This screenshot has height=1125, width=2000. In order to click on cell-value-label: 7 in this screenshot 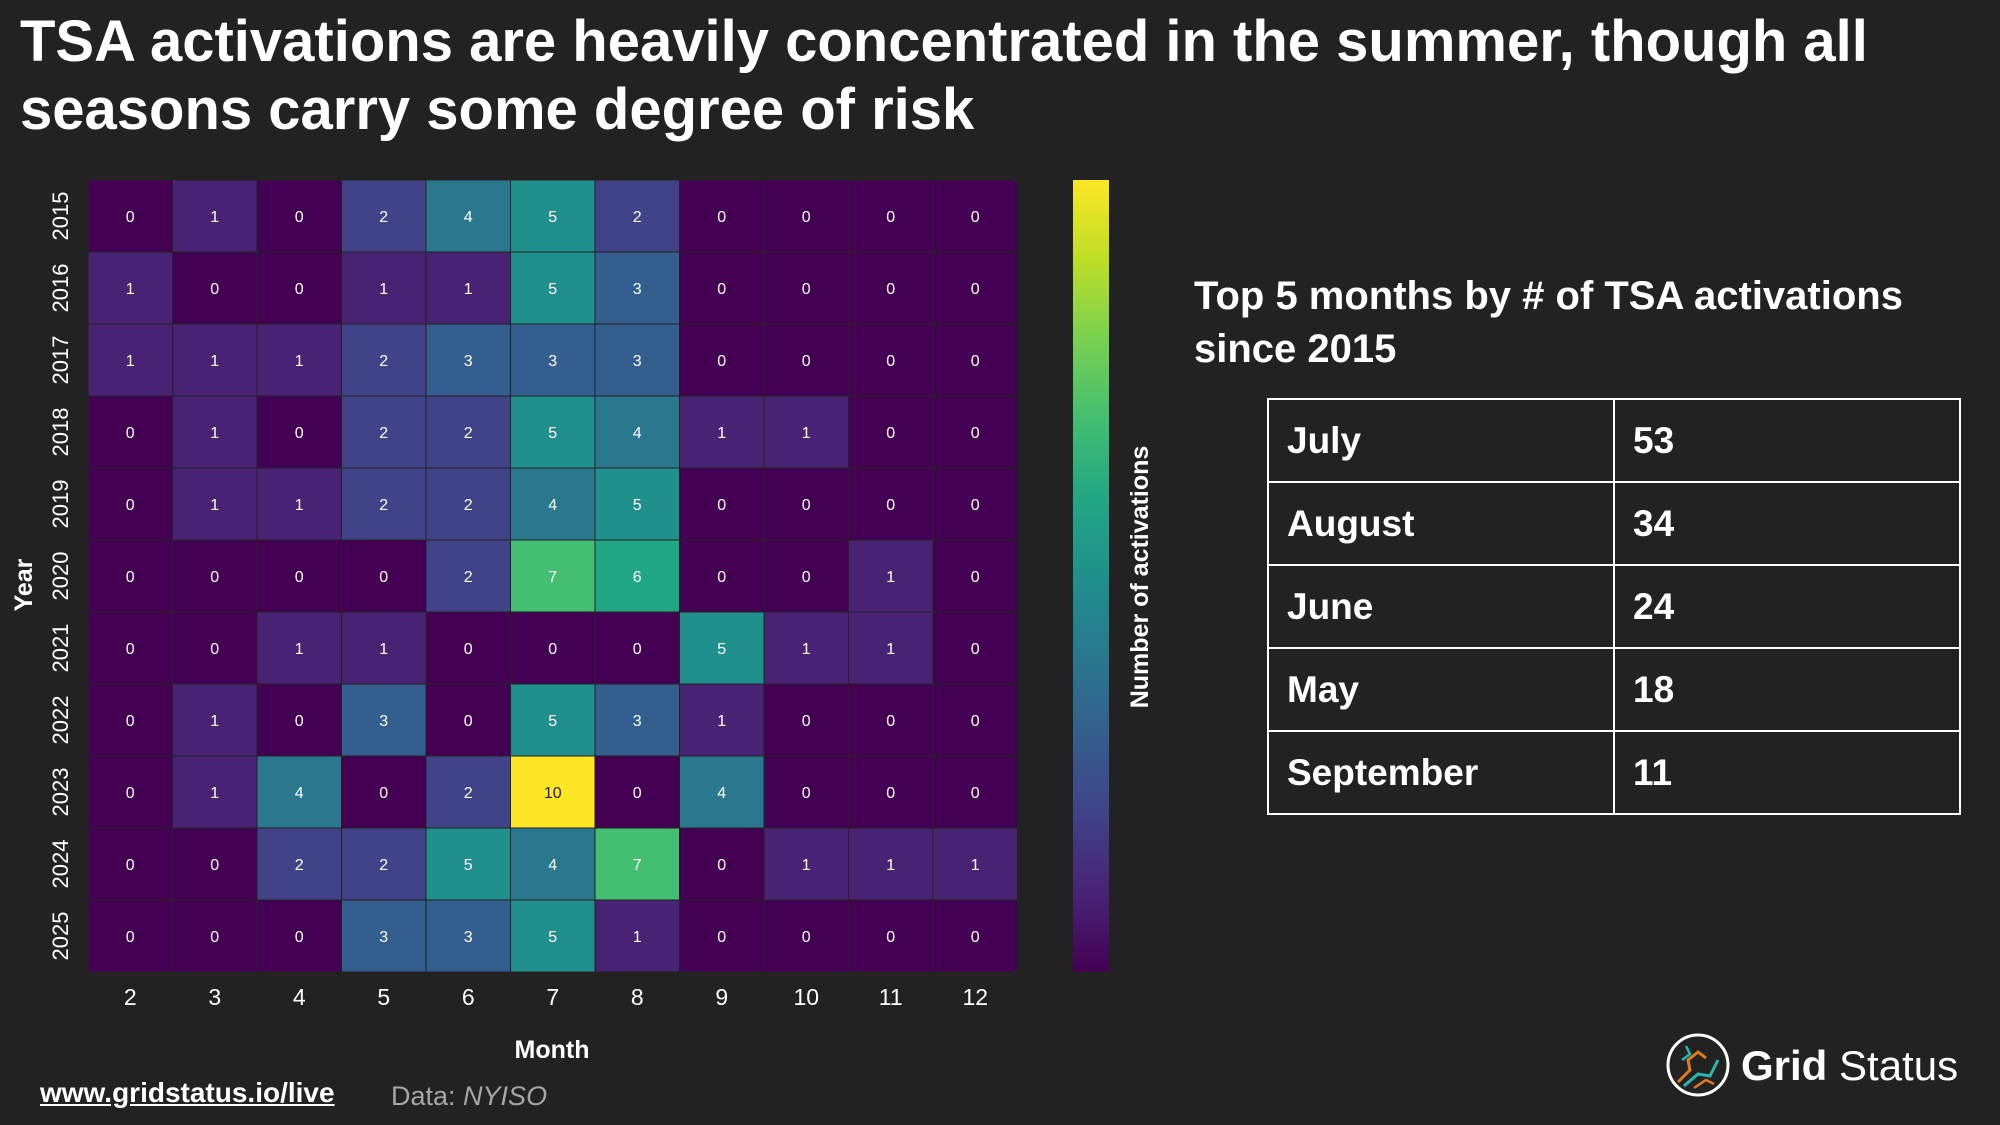, I will do `click(552, 577)`.